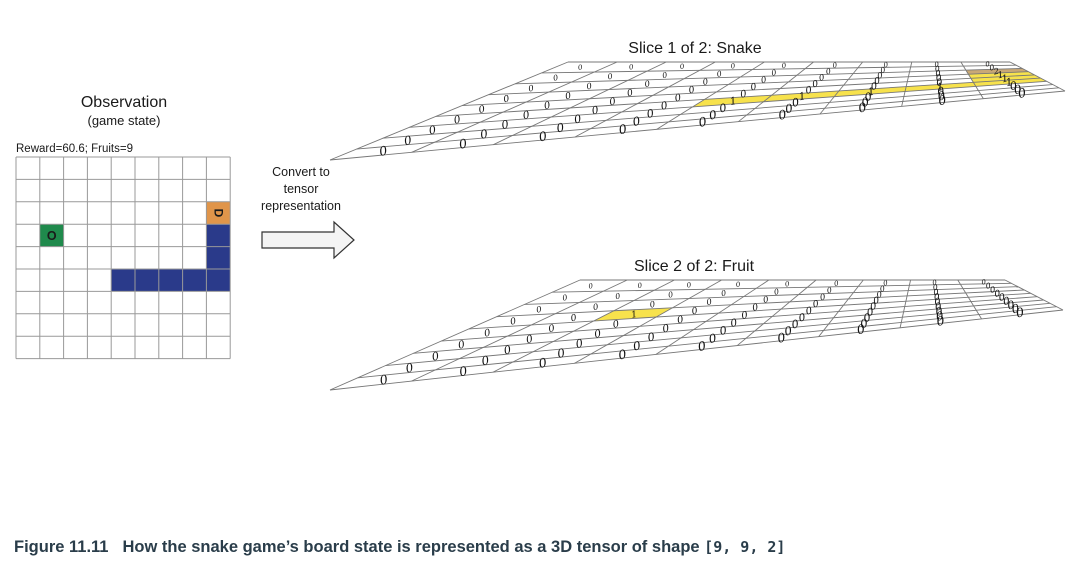 The image size is (1076, 572). Describe the element at coordinates (52, 236) in the screenshot. I see `fruit-glyph: O` at that location.